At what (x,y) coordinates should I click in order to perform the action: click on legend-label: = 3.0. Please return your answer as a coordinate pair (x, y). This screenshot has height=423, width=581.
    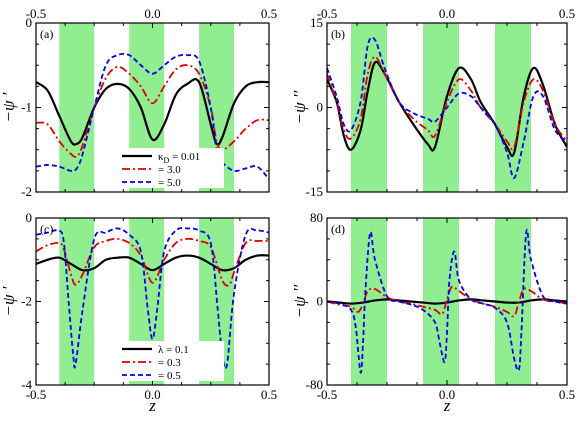
    Looking at the image, I should click on (169, 170).